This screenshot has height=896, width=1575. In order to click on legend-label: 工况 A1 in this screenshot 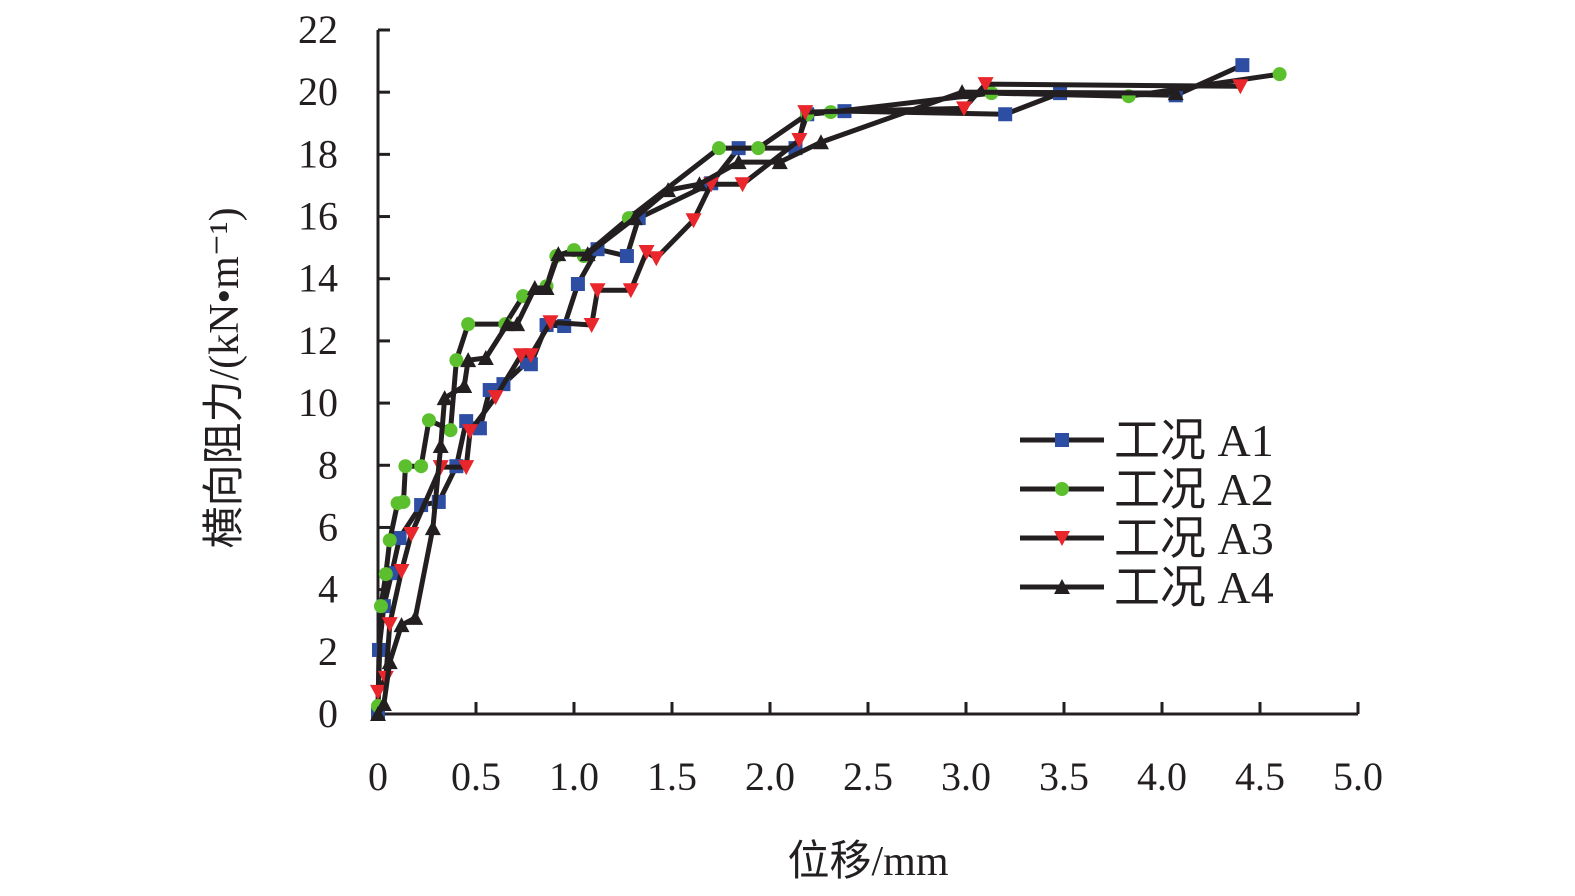, I will do `click(1194, 440)`.